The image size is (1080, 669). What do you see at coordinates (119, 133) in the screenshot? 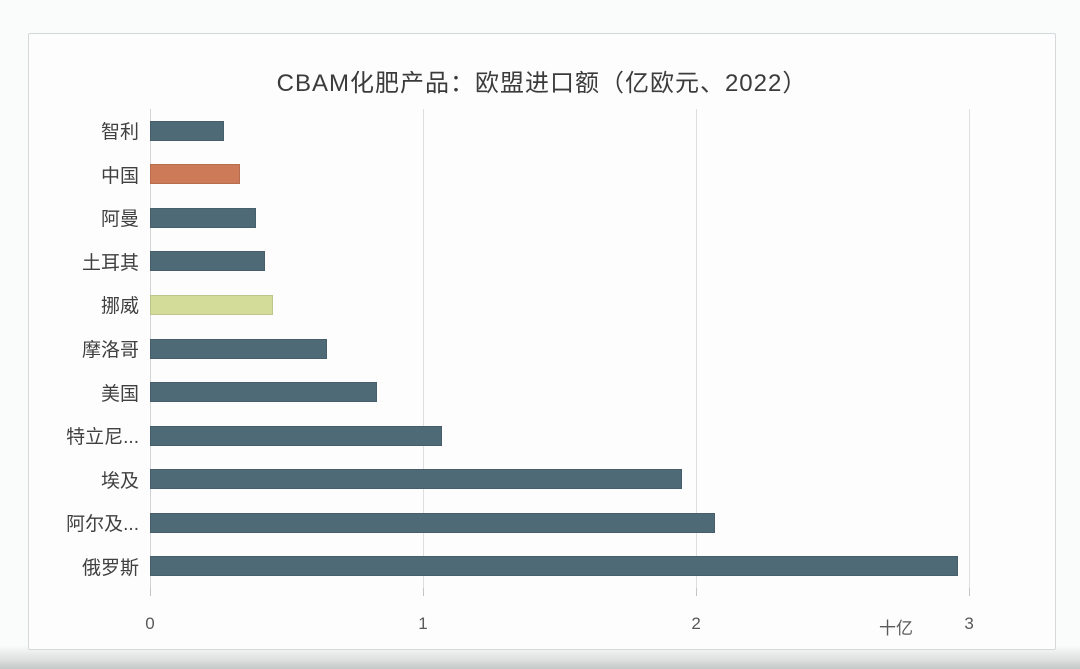
I see `category-label: 智利` at bounding box center [119, 133].